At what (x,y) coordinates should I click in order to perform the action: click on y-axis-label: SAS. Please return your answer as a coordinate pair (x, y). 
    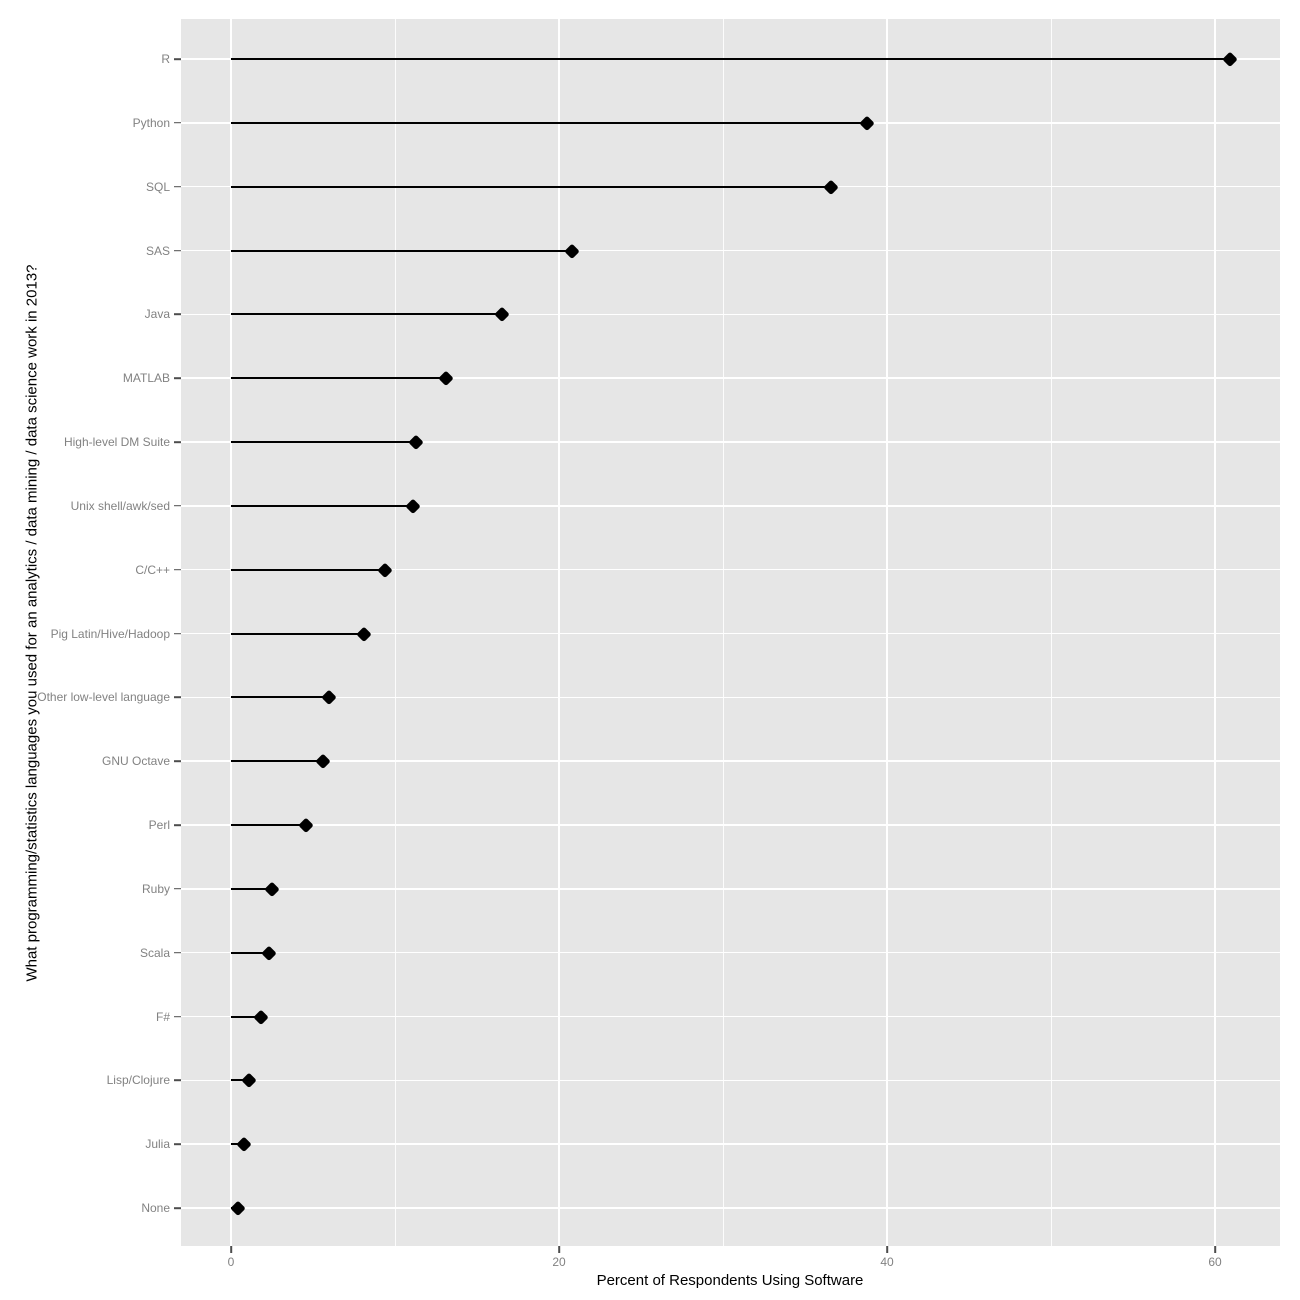
    Looking at the image, I should click on (157, 250).